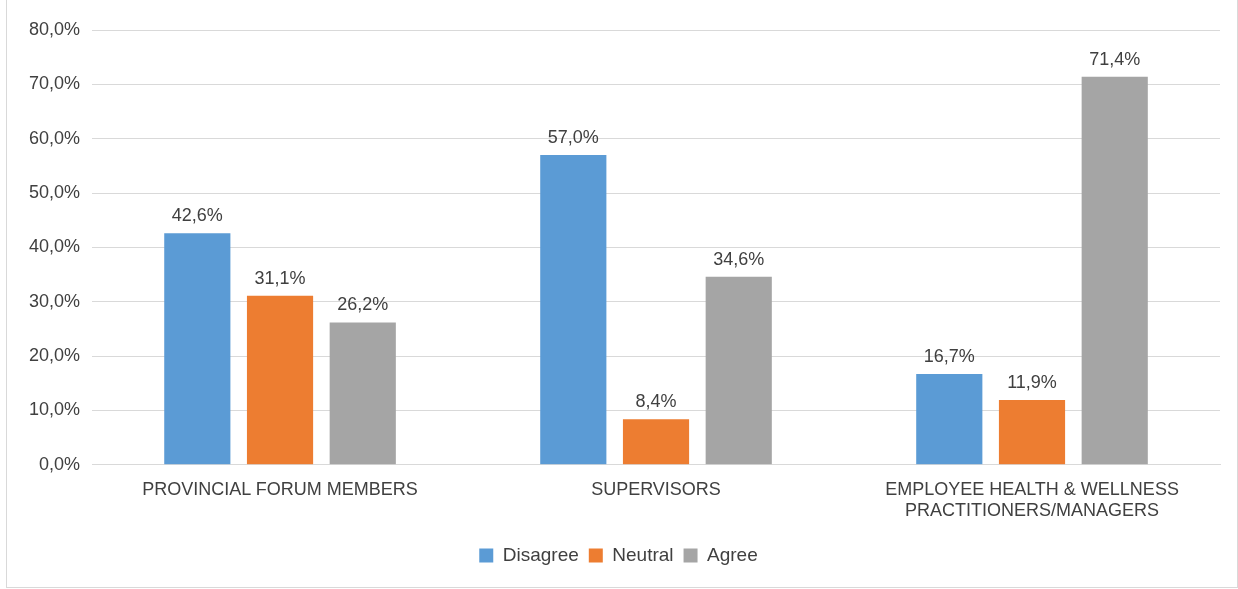 The width and height of the screenshot is (1238, 589). What do you see at coordinates (54, 355) in the screenshot?
I see `y-tick-label: 20,0%` at bounding box center [54, 355].